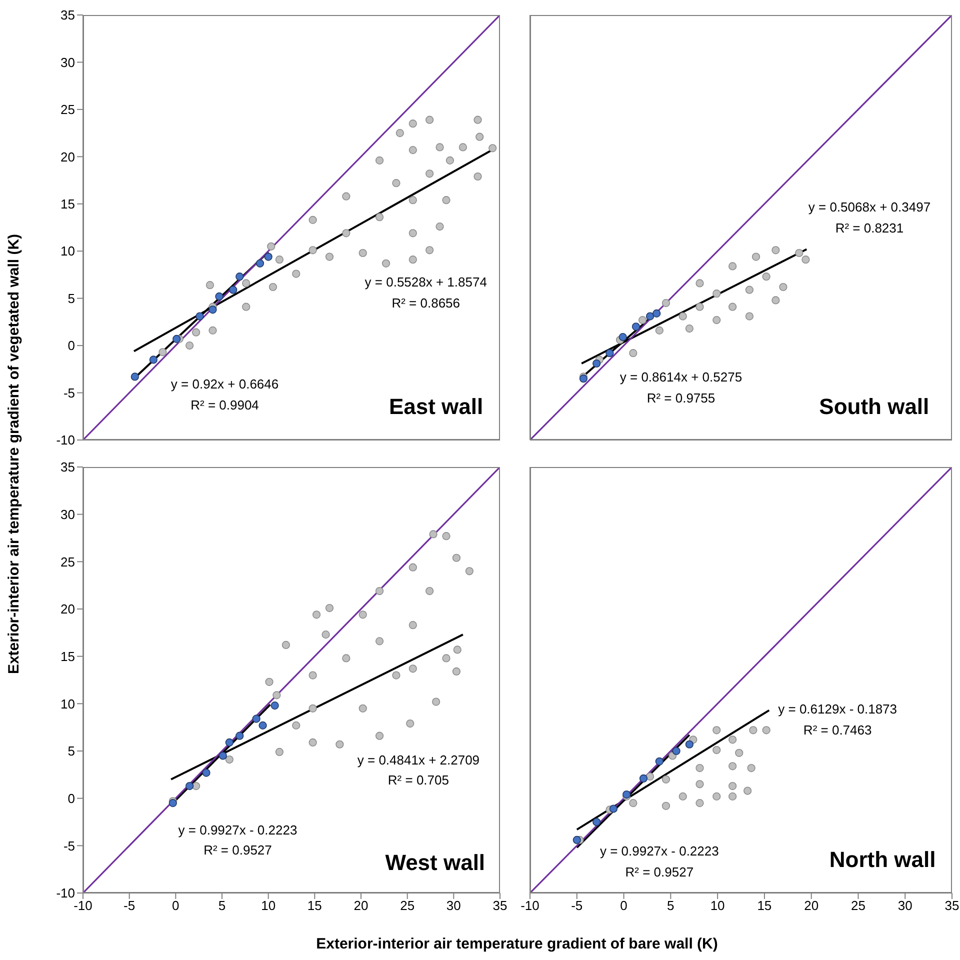 This screenshot has height=960, width=960. I want to click on x-tick-label: 15, so click(314, 906).